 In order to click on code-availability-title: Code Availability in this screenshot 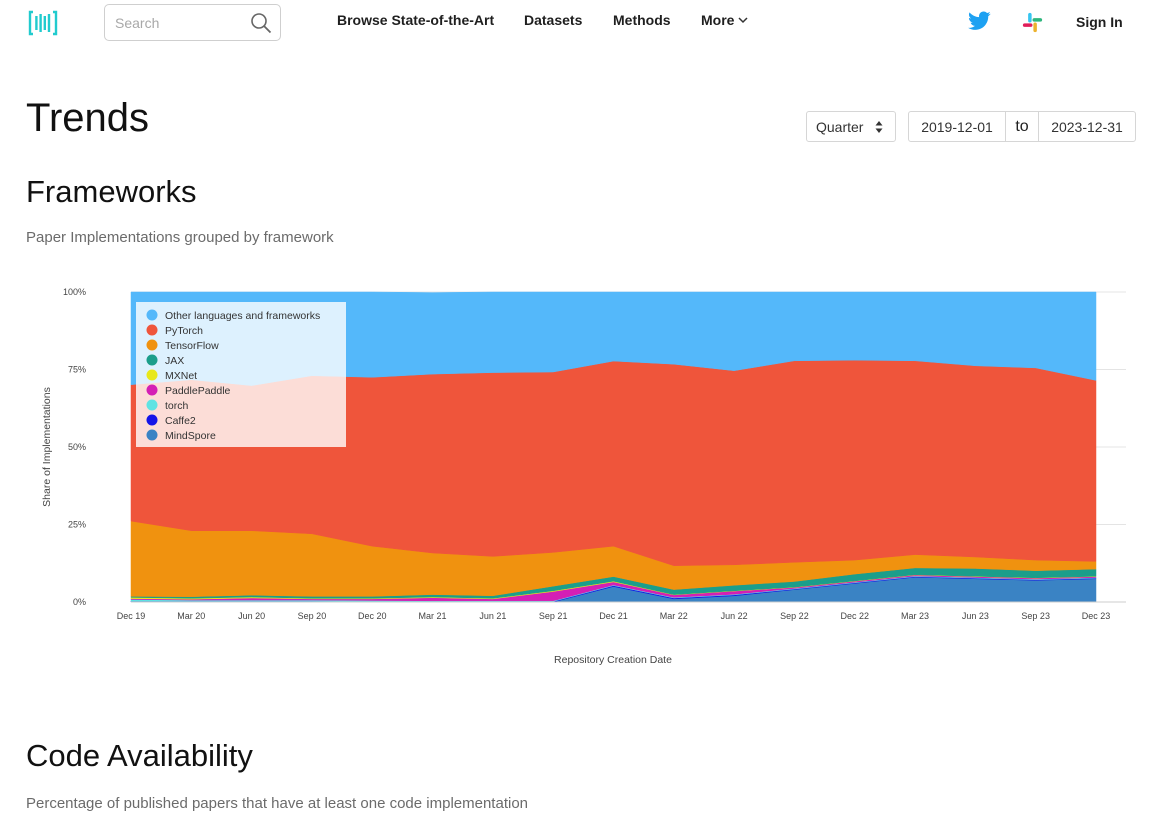, I will do `click(139, 755)`.